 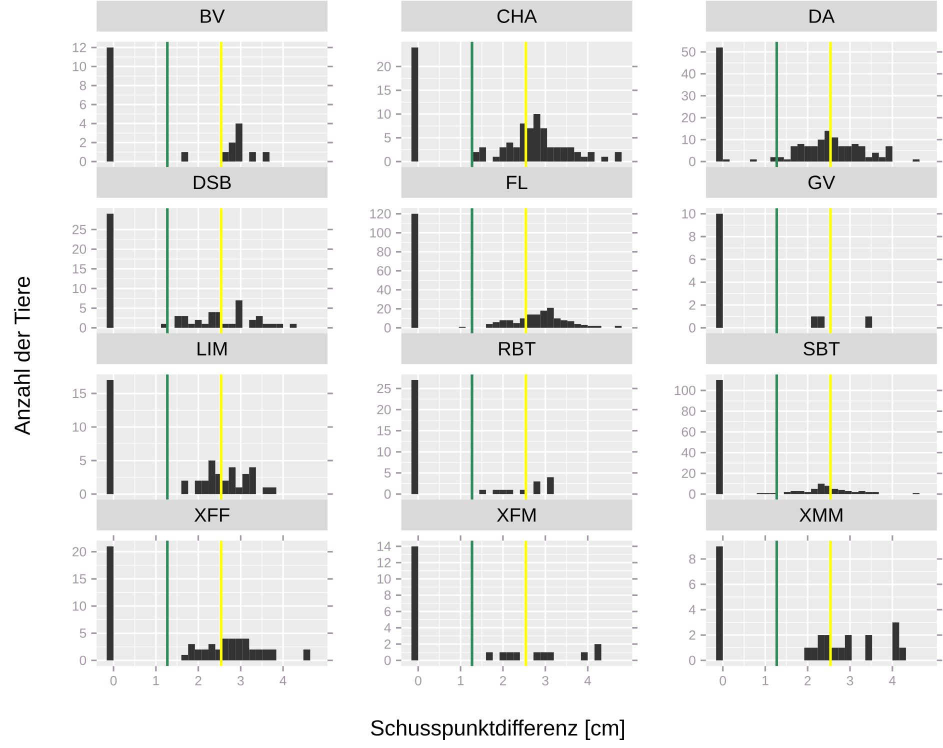 I want to click on chart-title: GV, so click(x=822, y=183).